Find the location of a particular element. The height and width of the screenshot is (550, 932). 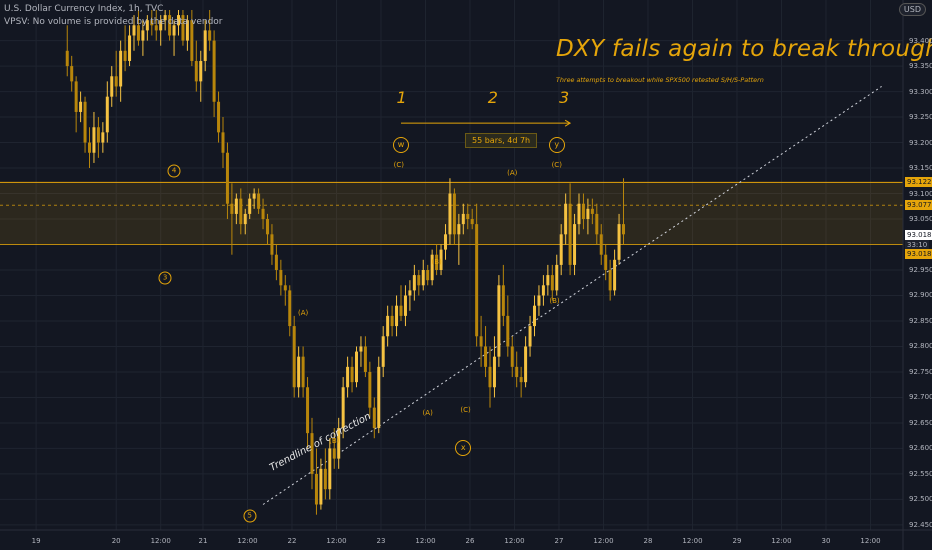

wave-count-label: 2 is located at coordinates (492, 97).